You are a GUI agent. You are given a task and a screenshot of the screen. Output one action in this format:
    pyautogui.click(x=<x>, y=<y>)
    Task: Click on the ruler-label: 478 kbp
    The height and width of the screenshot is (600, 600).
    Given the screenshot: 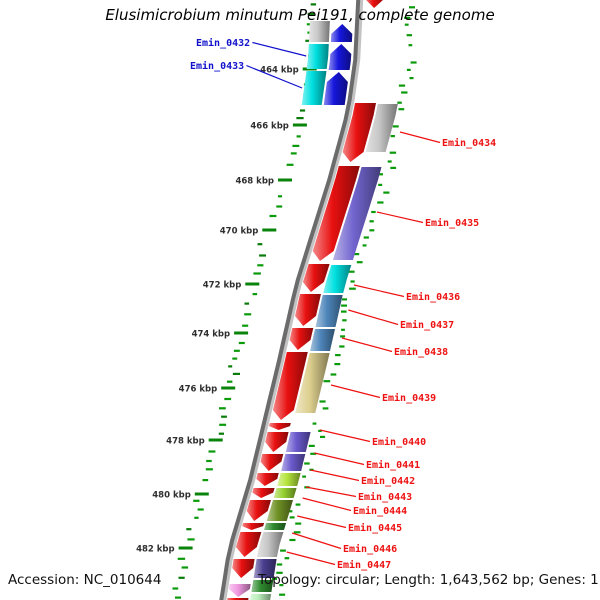 What is the action you would take?
    pyautogui.click(x=185, y=442)
    